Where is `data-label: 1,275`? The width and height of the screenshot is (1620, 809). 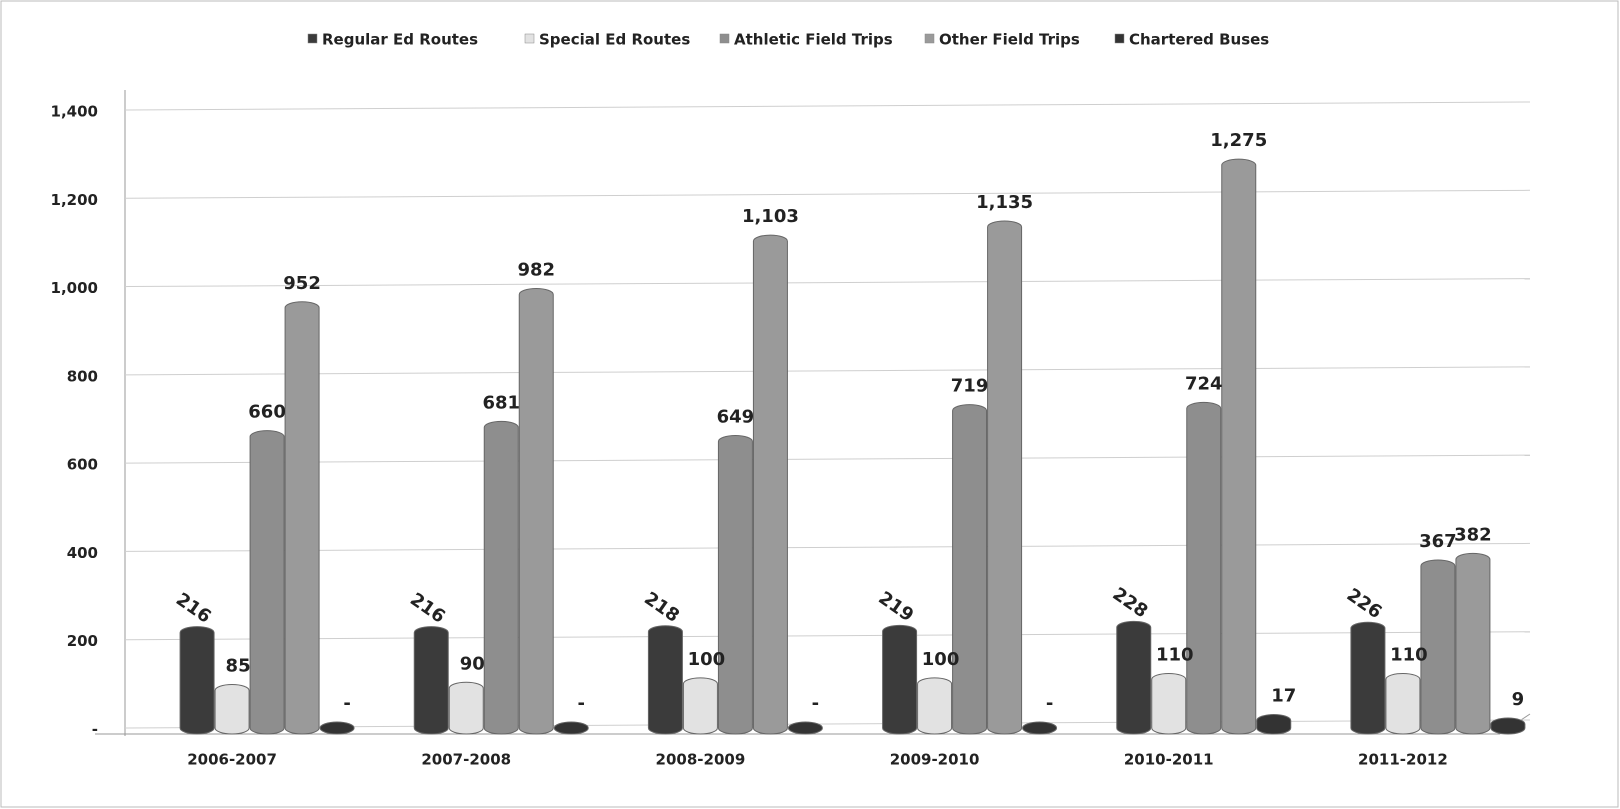
data-label: 1,275 is located at coordinates (1238, 140).